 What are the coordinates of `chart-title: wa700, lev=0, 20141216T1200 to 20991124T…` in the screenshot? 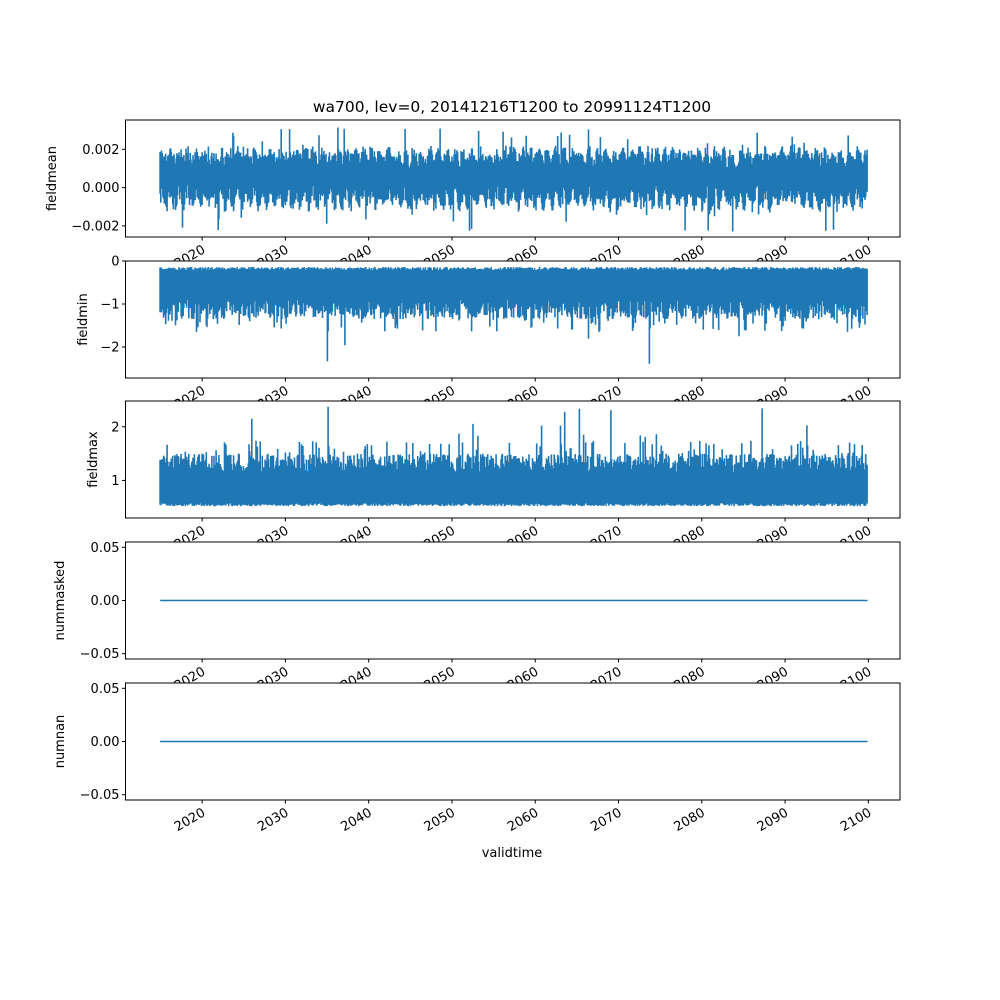 It's located at (512, 107).